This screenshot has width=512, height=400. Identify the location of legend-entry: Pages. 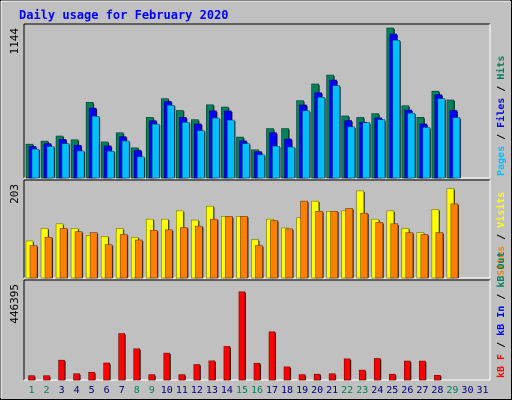
(501, 161).